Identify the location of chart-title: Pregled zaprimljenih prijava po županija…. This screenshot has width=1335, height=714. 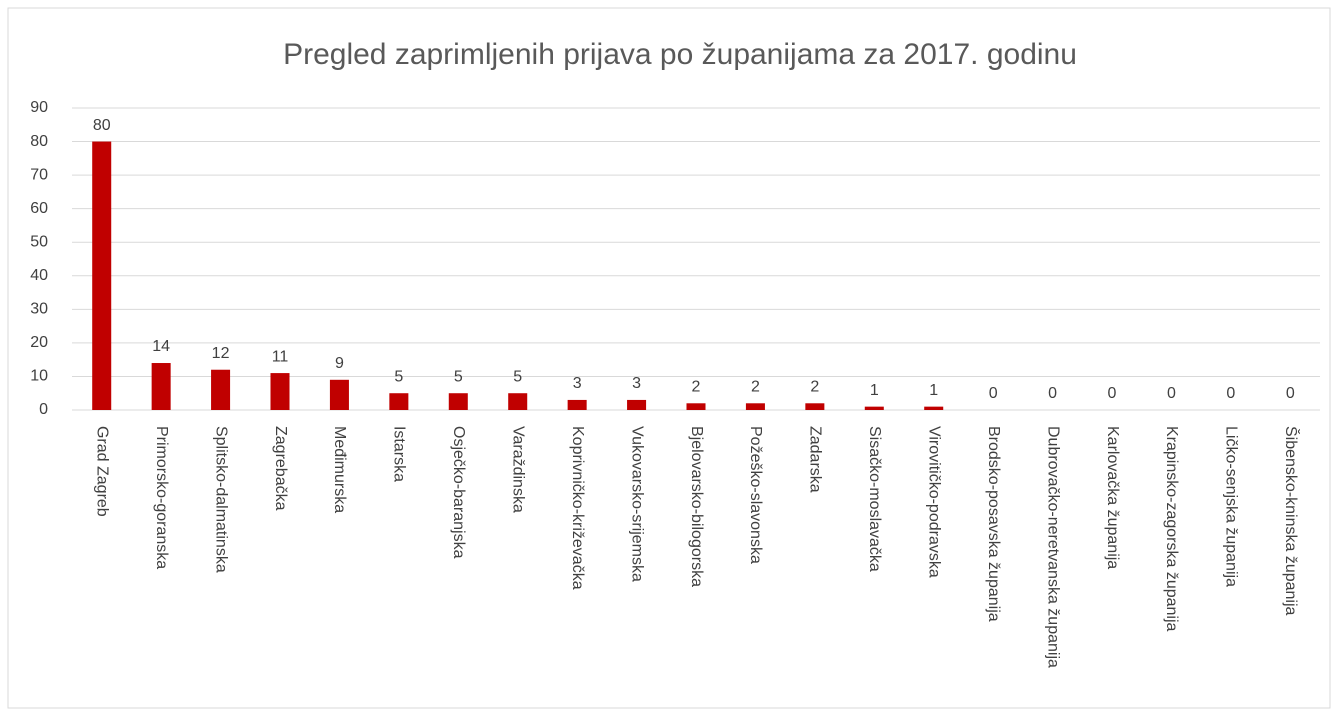
(680, 54).